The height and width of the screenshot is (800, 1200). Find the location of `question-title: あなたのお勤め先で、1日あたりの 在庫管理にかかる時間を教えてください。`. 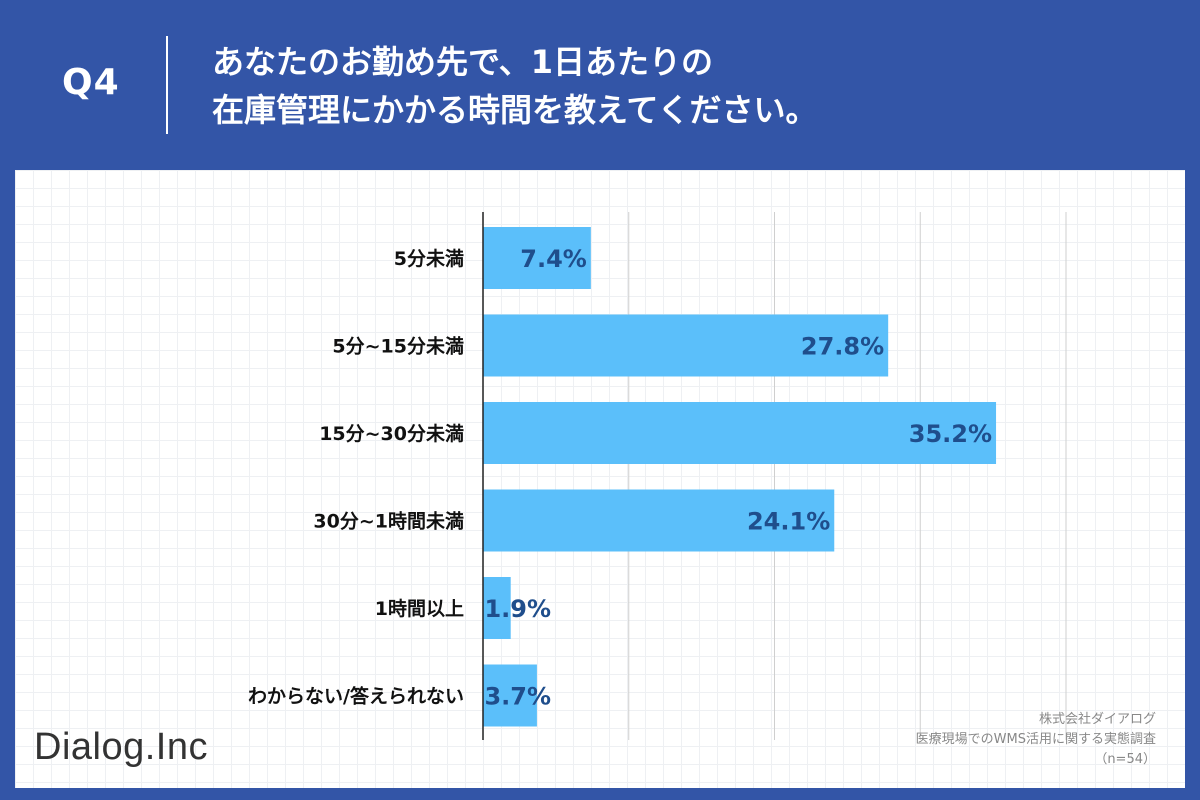

question-title: あなたのお勤め先で、1日あたりの 在庫管理にかかる時間を教えてください。 is located at coordinates (514, 86).